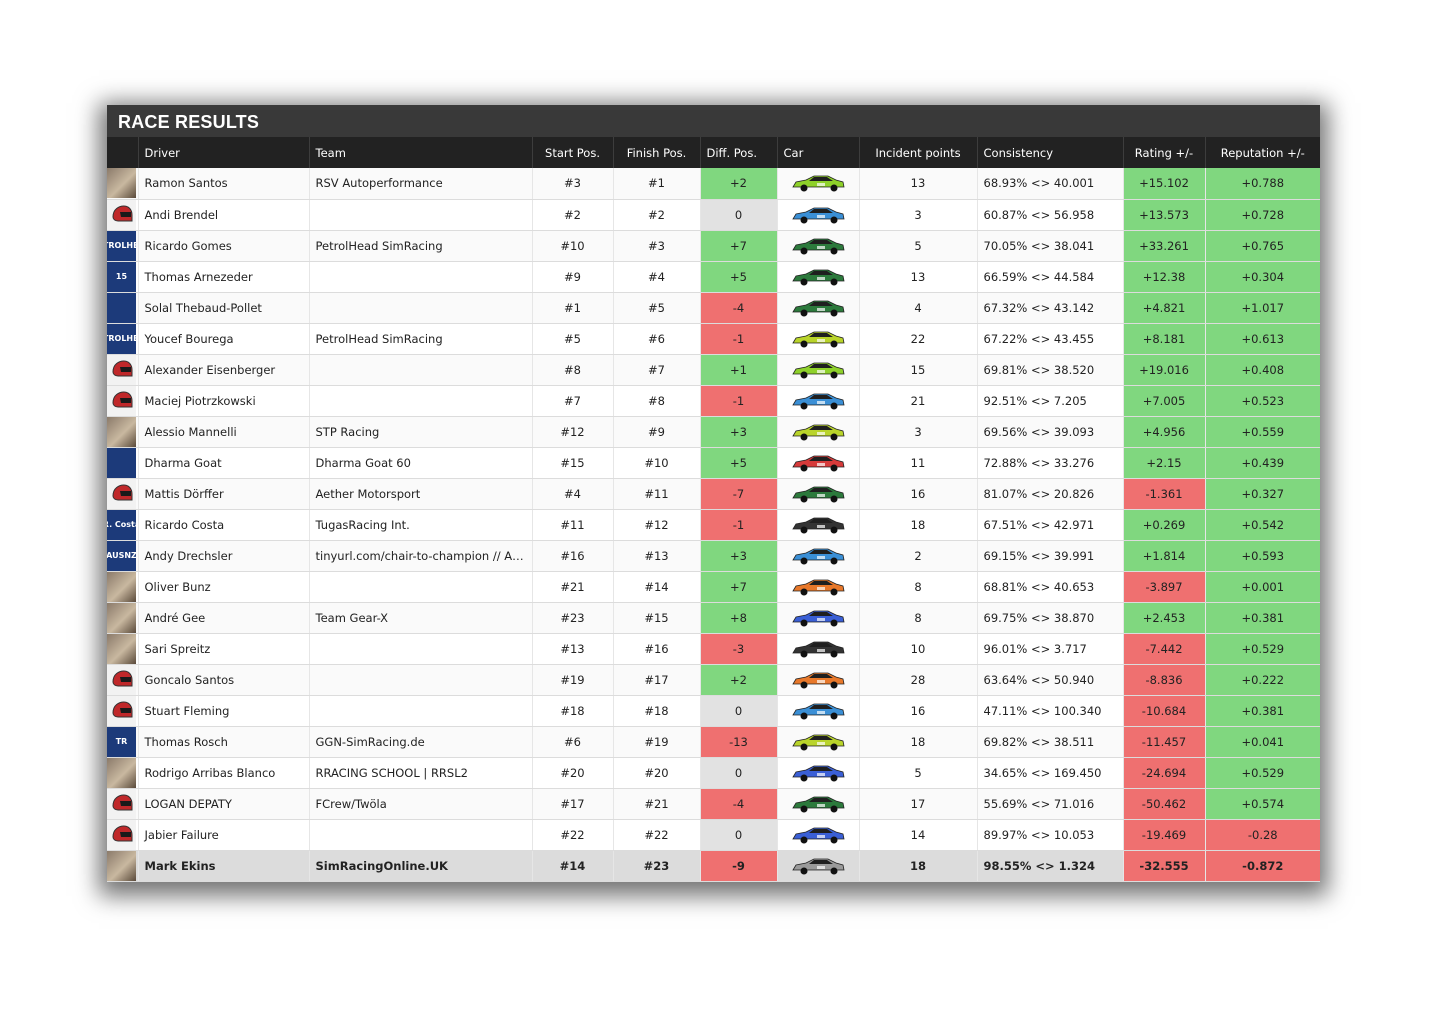 The height and width of the screenshot is (1014, 1450). I want to click on finish-pos: #20, so click(656, 773).